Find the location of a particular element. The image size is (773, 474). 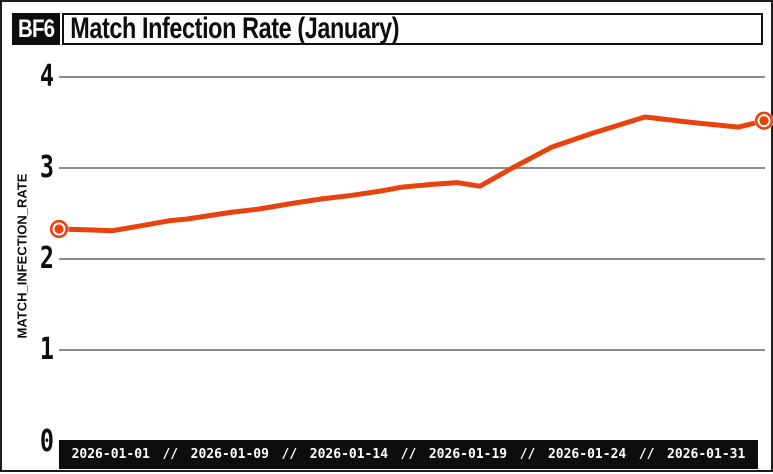

start-point-marker is located at coordinates (59, 228).